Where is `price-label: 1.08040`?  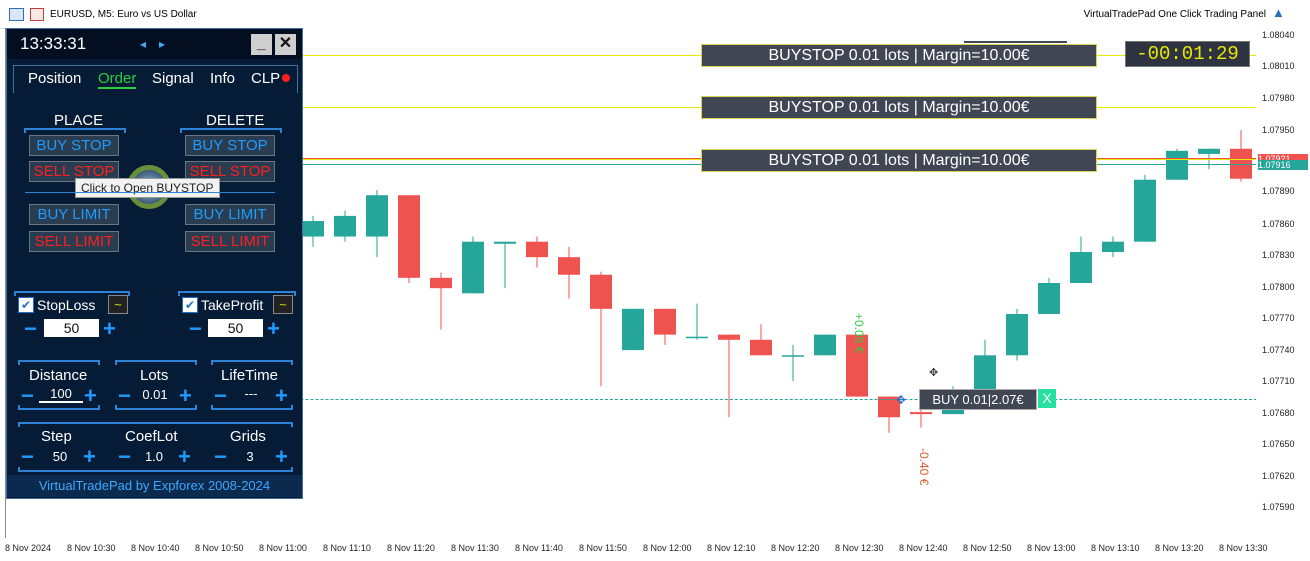 price-label: 1.08040 is located at coordinates (1278, 35).